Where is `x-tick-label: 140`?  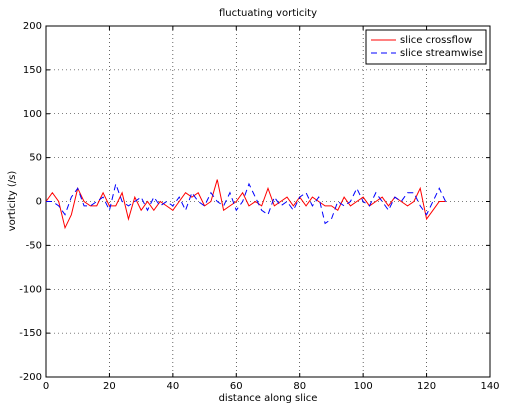 x-tick-label: 140 is located at coordinates (489, 386).